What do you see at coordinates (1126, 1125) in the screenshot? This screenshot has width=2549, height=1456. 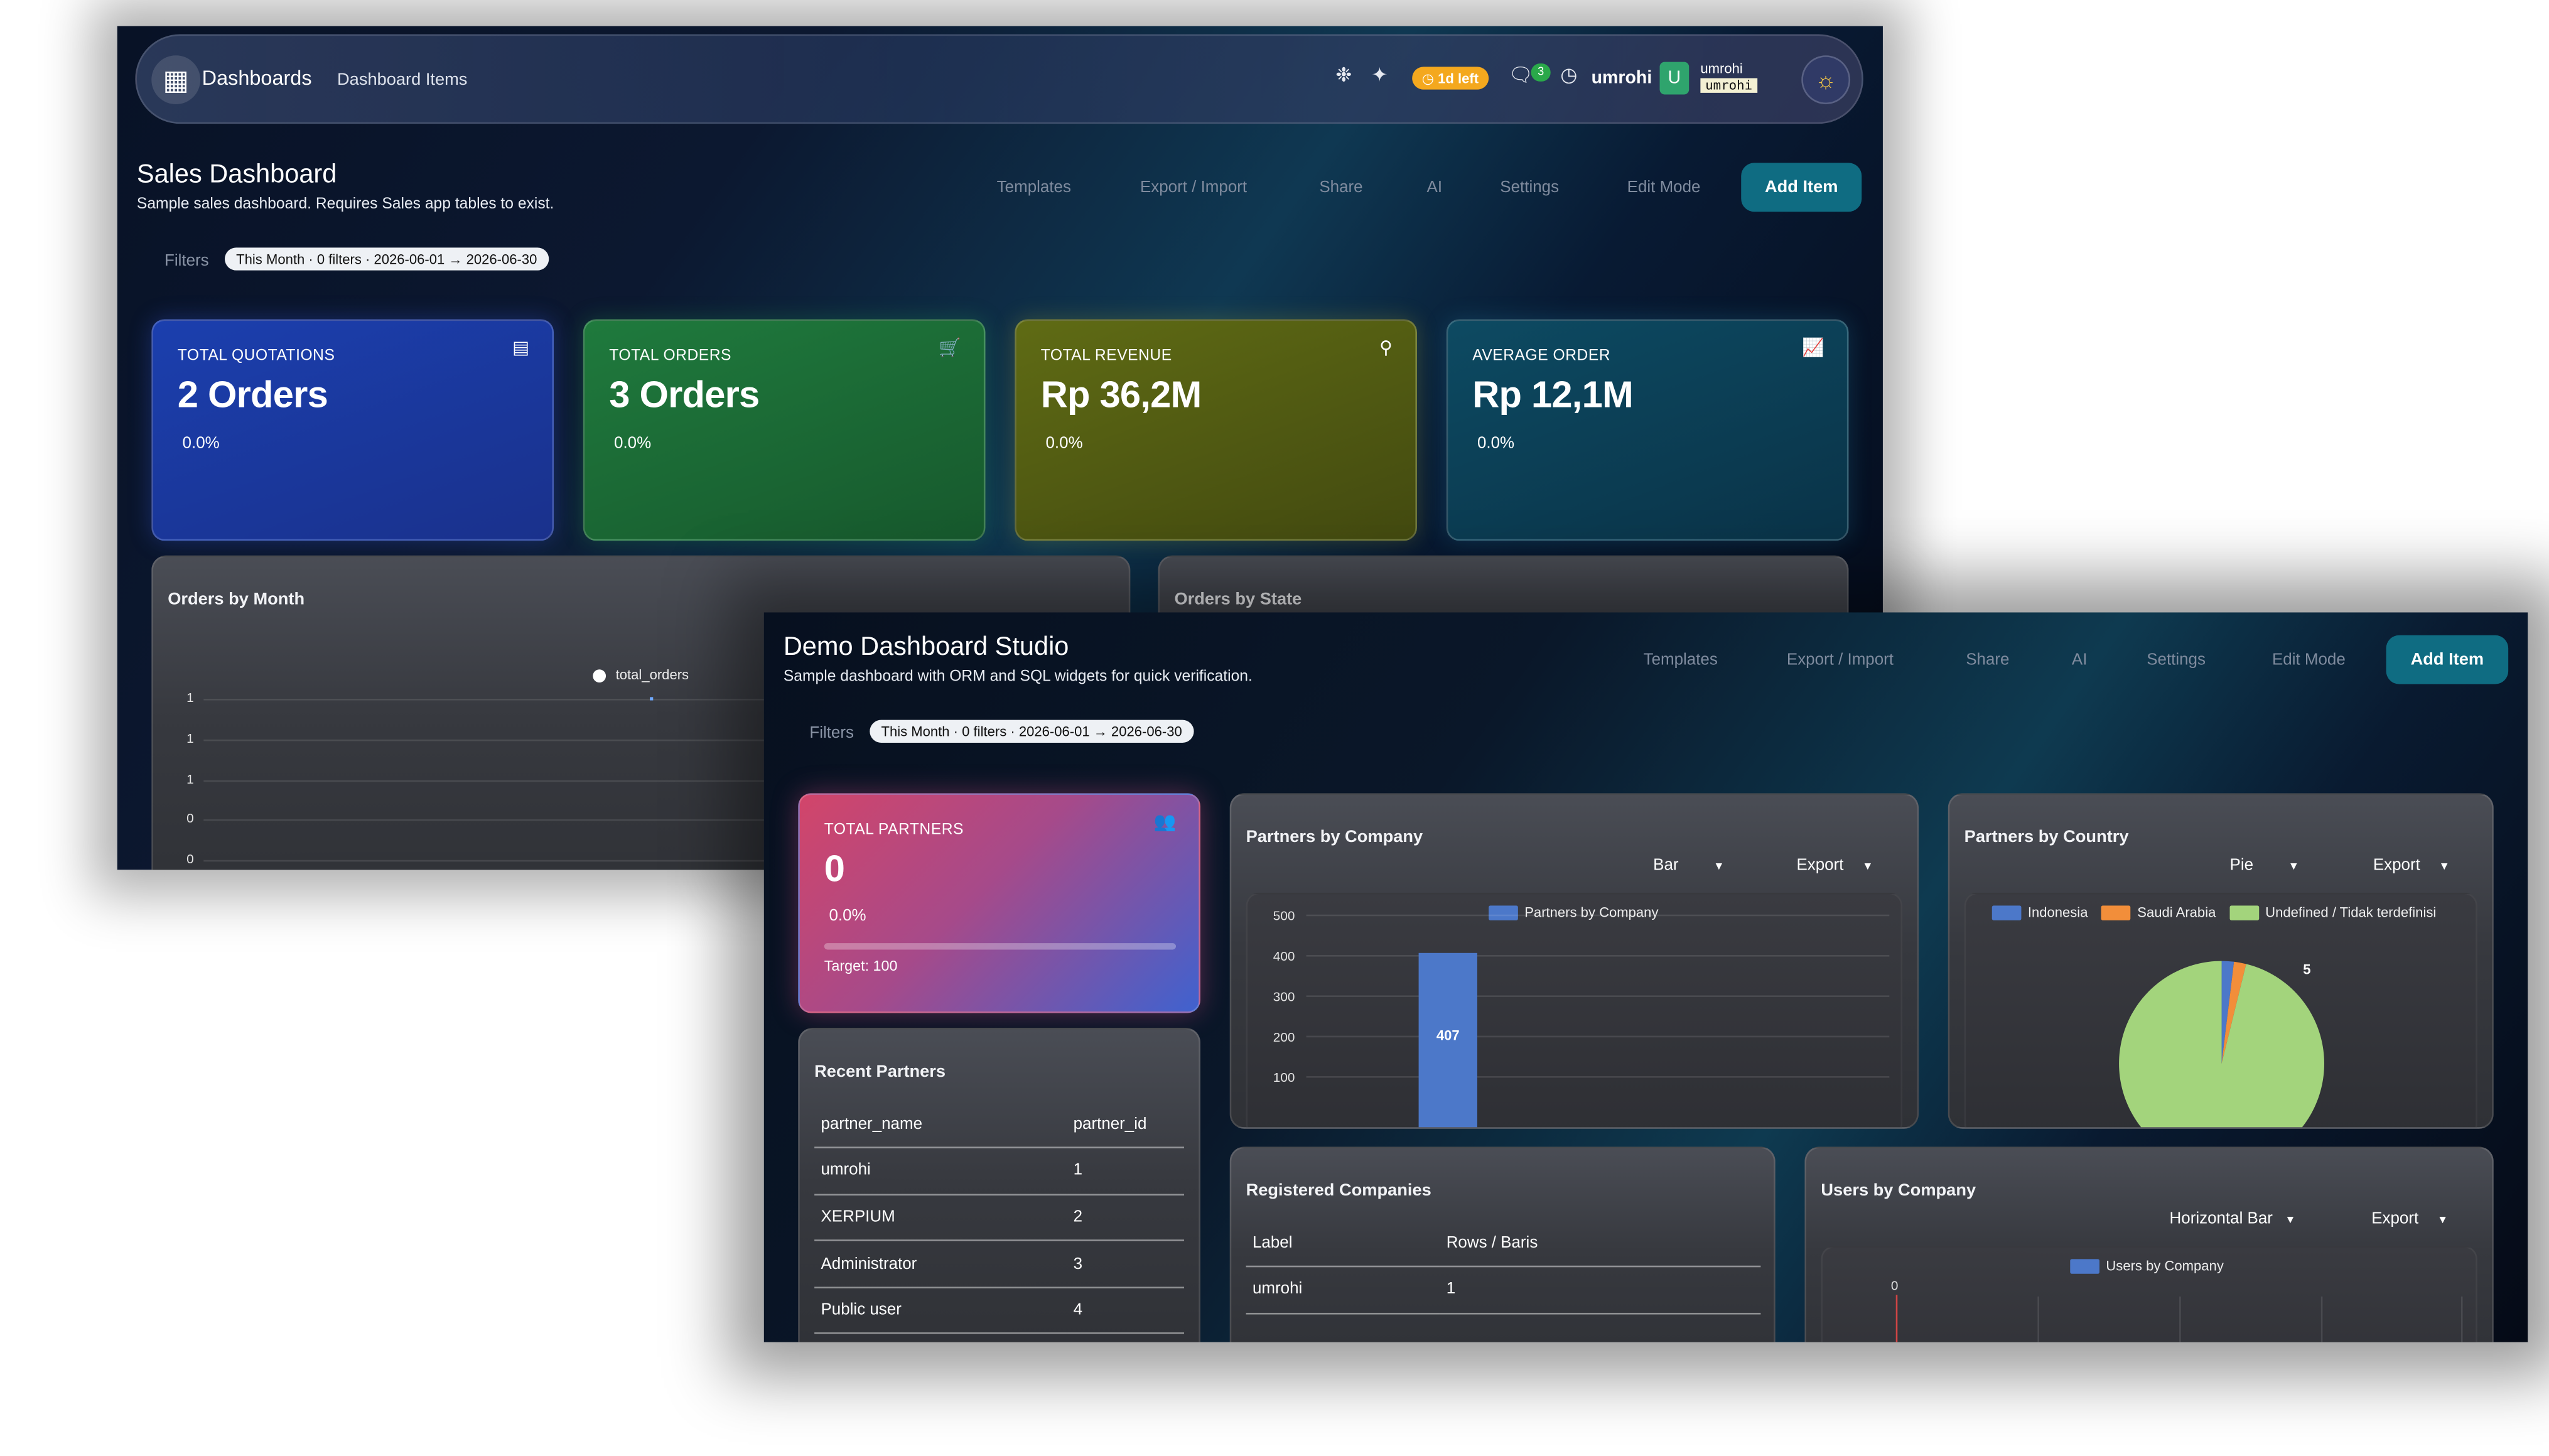 I see `column-header: partner_id` at bounding box center [1126, 1125].